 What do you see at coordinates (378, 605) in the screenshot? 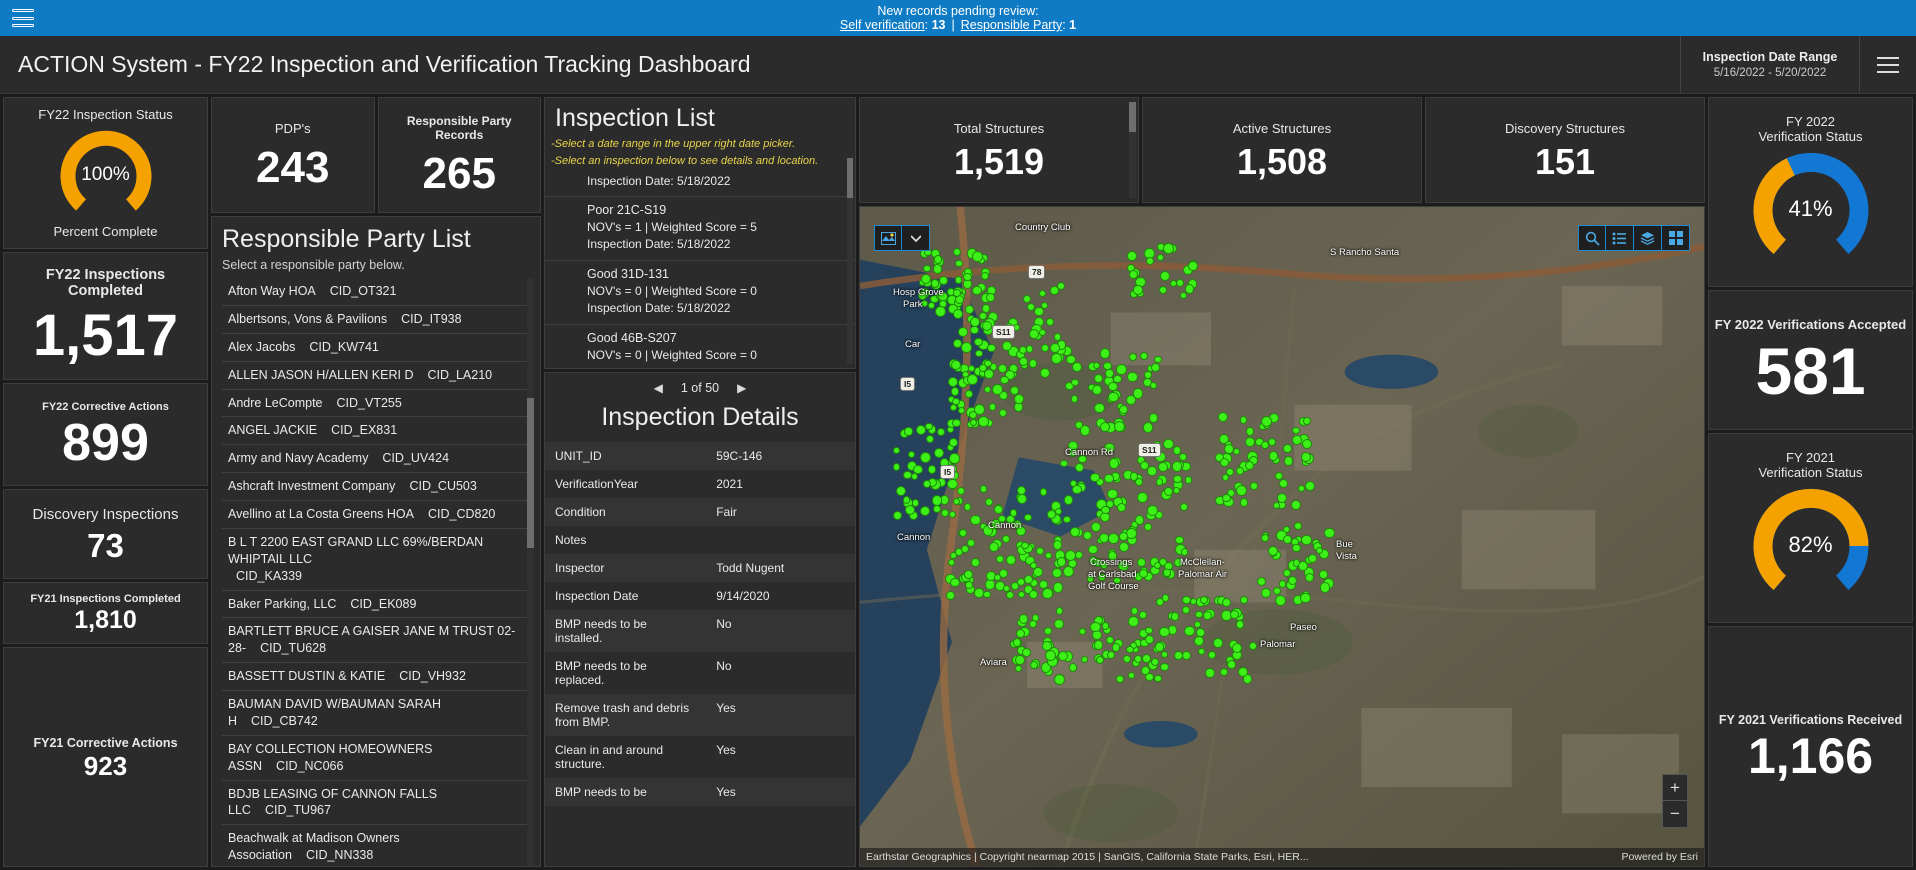
I see `responsible-party-item: Baker Parking, LLC CID_EK089` at bounding box center [378, 605].